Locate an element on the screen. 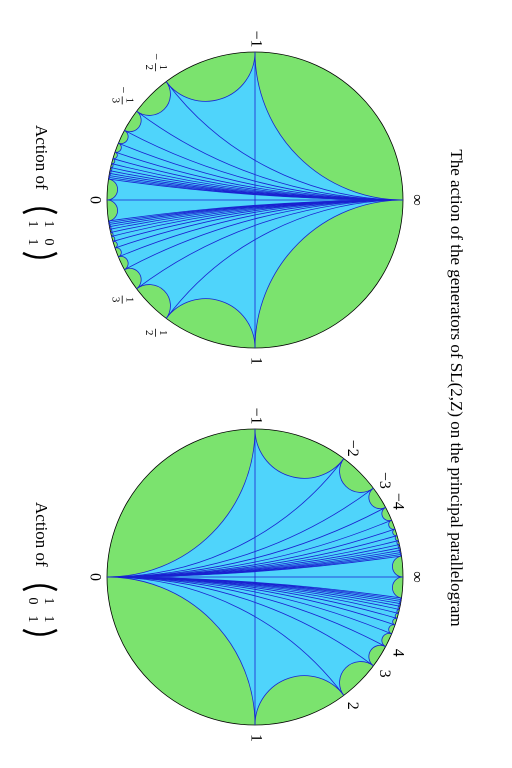 The width and height of the screenshot is (512, 768). boundary-label: −3 is located at coordinates (384, 480).